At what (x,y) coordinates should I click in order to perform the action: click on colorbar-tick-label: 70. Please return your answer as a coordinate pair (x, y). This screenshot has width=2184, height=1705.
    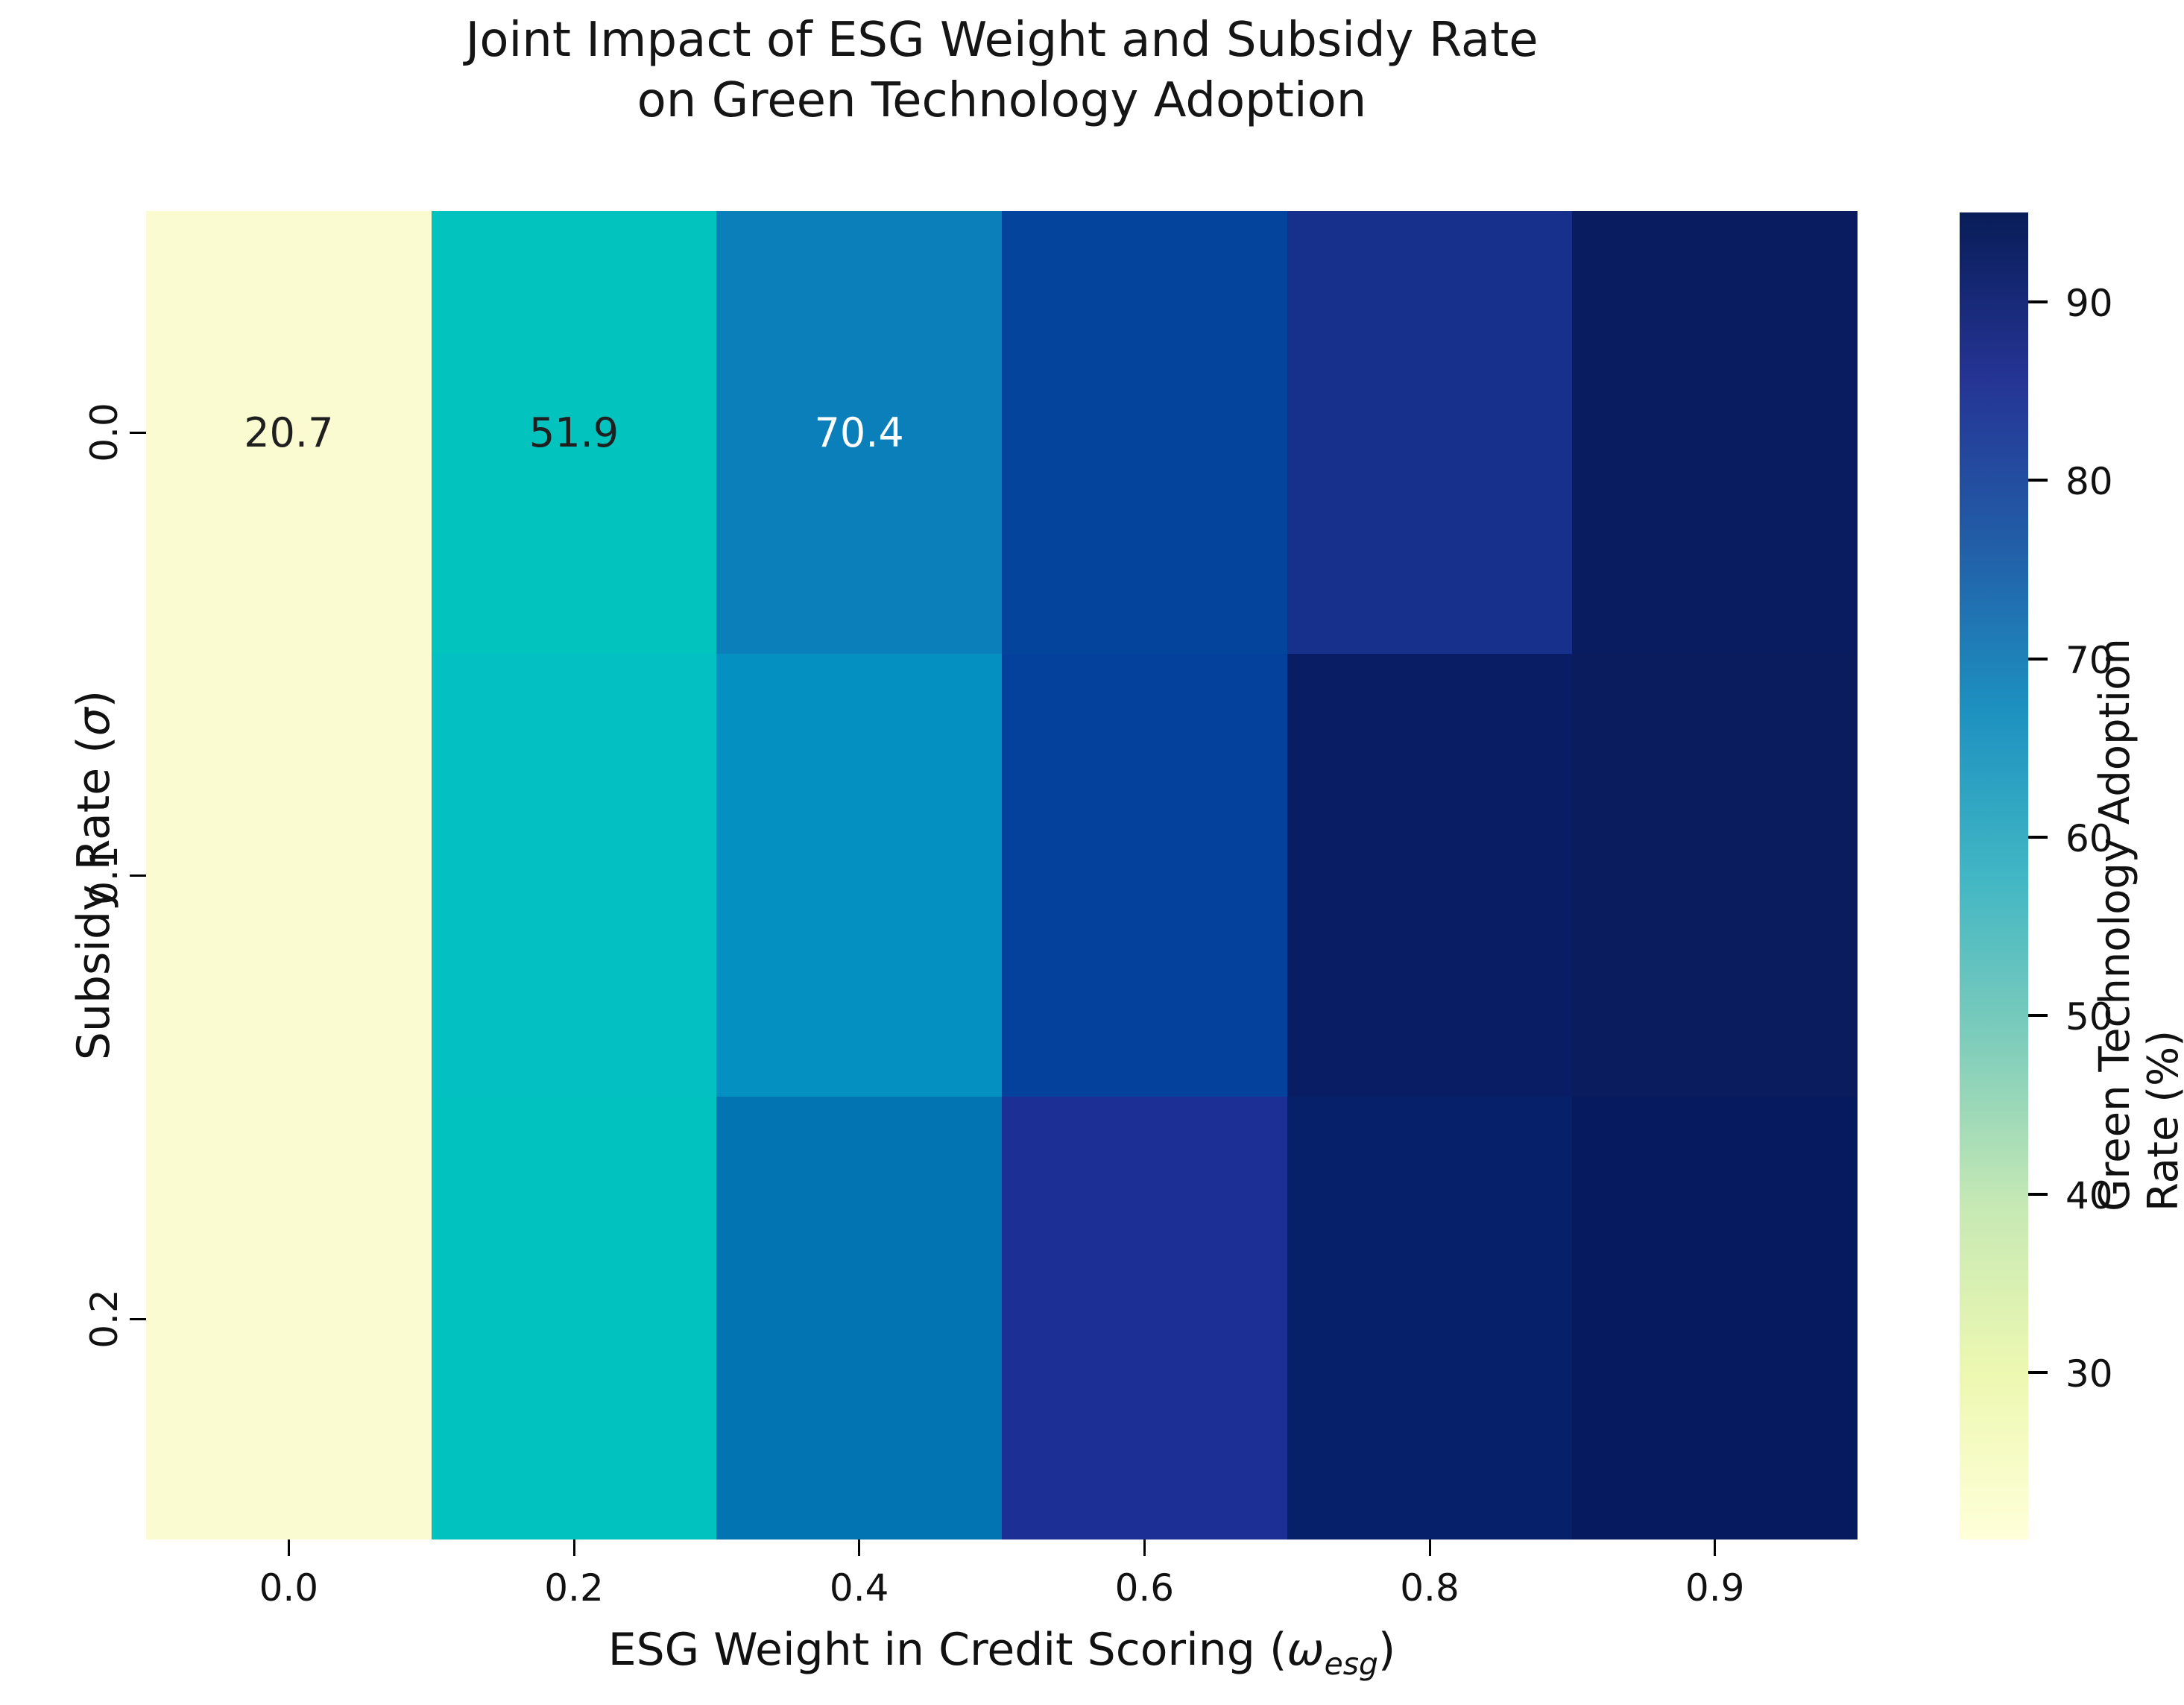
    Looking at the image, I should click on (2089, 660).